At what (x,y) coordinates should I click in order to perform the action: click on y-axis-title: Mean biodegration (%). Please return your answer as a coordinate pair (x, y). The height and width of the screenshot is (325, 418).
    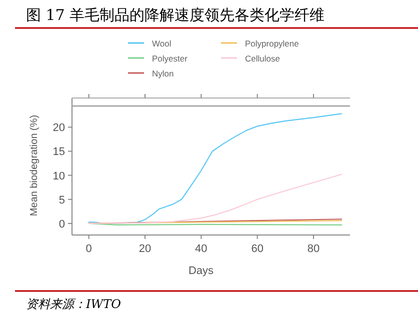
    Looking at the image, I should click on (34, 165).